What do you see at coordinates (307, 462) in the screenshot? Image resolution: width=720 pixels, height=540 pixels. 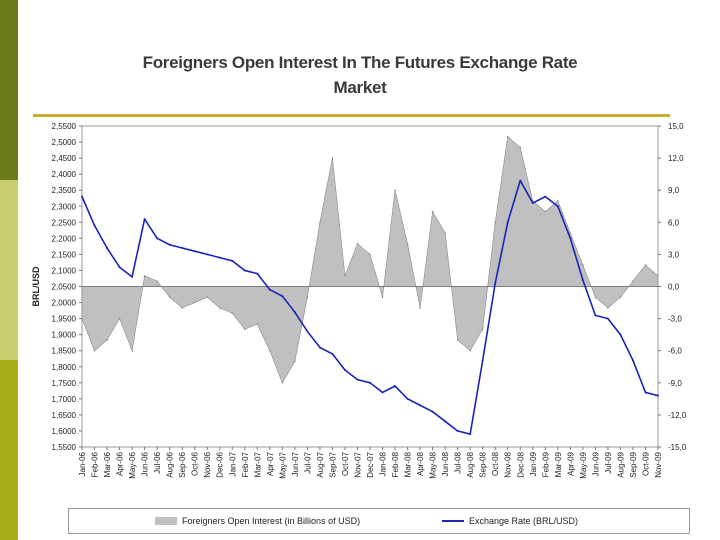 I see `x-tick-label: Jul-07` at bounding box center [307, 462].